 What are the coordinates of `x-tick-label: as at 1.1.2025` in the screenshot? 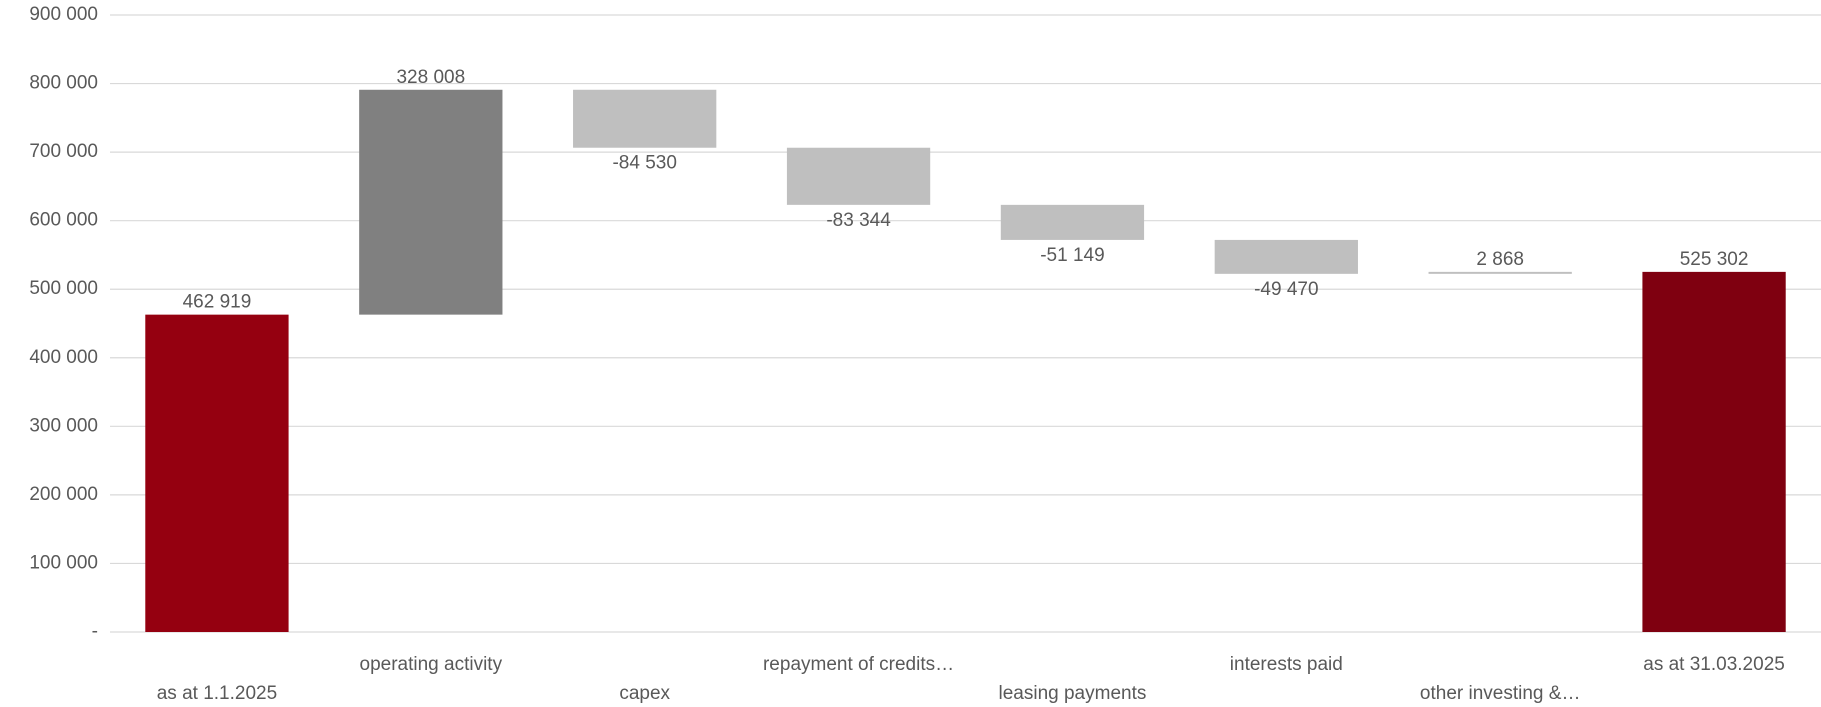 It's located at (217, 693).